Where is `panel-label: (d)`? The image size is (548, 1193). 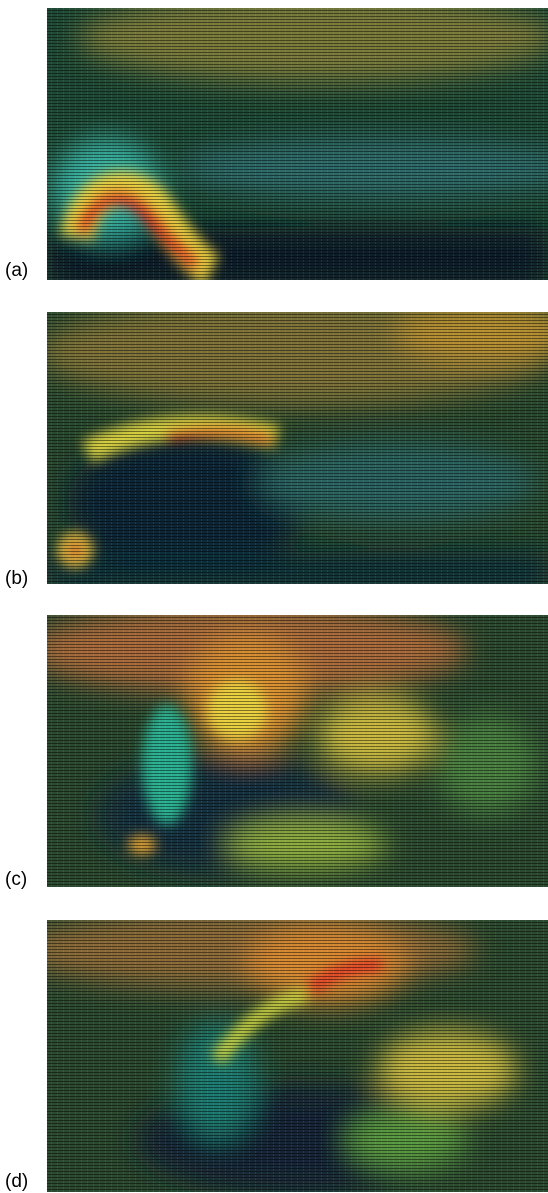 panel-label: (d) is located at coordinates (17, 1181).